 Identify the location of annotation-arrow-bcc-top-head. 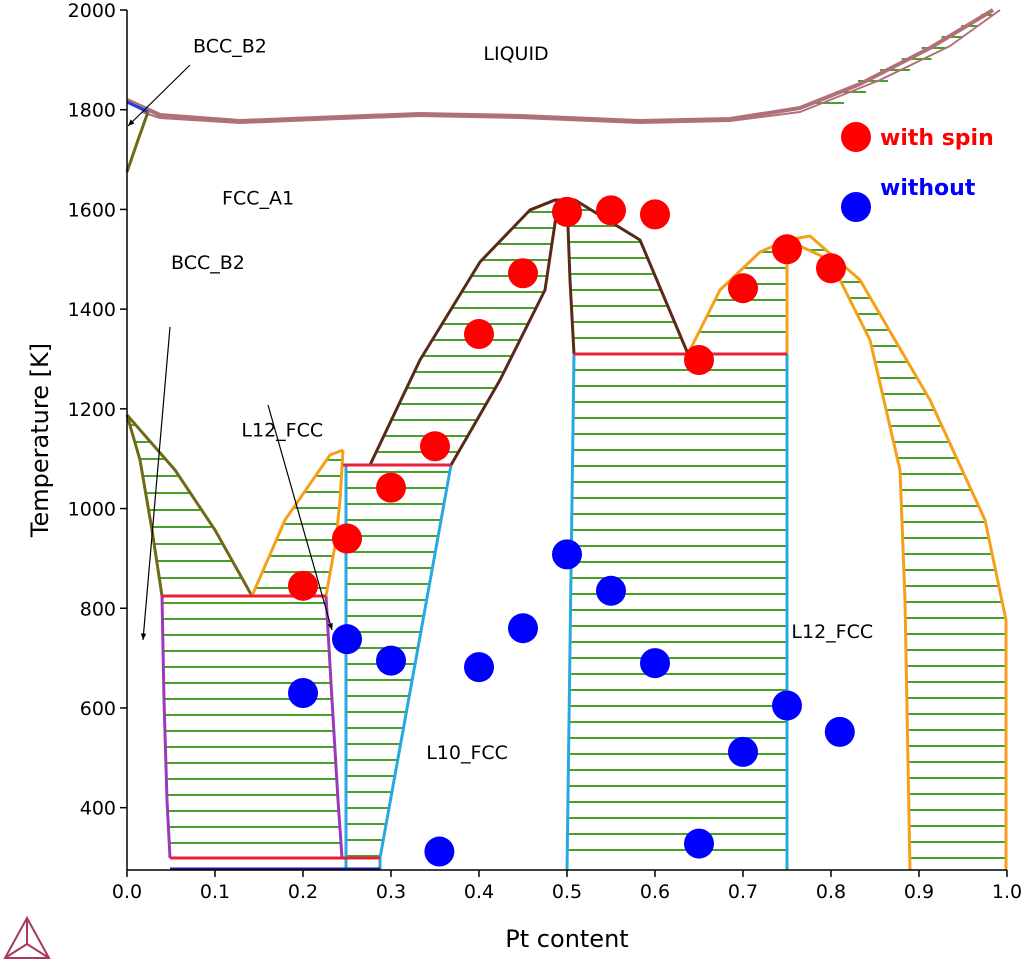
(131, 122).